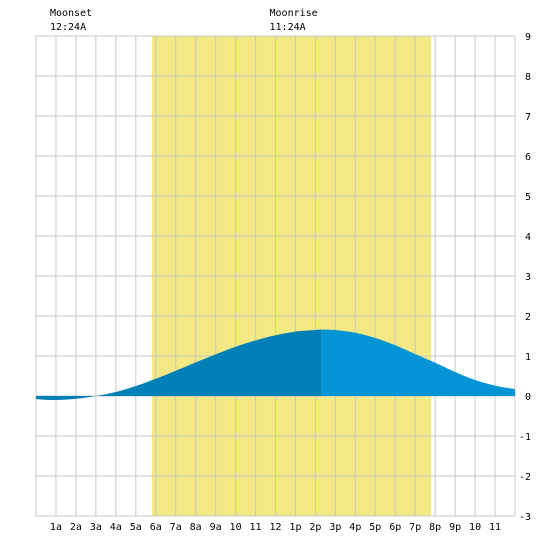 This screenshot has height=550, width=550. I want to click on x-tick-label: 8a, so click(196, 527).